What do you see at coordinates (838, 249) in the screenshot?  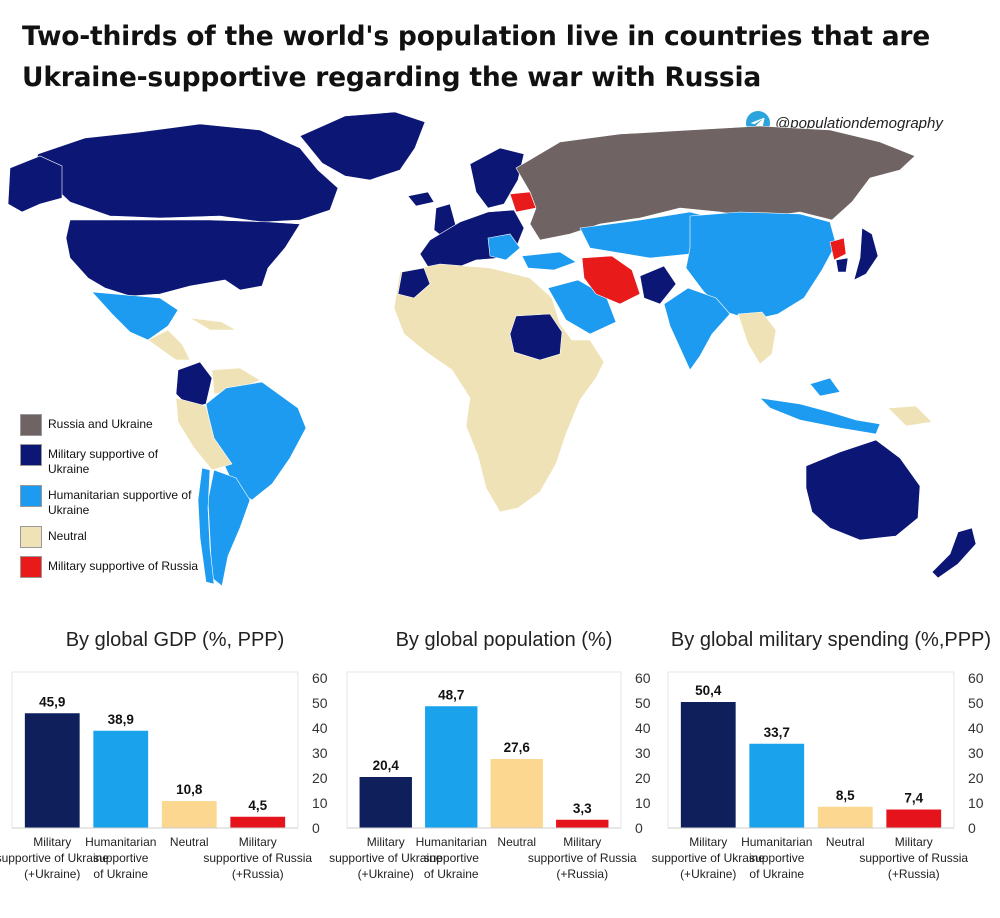 I see `map-north-korea` at bounding box center [838, 249].